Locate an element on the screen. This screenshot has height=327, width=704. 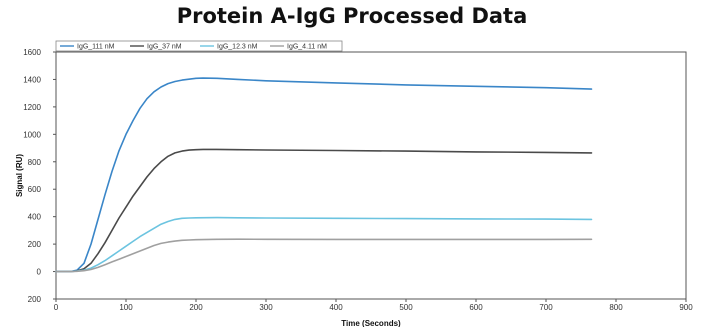
legend-label-2: IgG_37 nM is located at coordinates (164, 47).